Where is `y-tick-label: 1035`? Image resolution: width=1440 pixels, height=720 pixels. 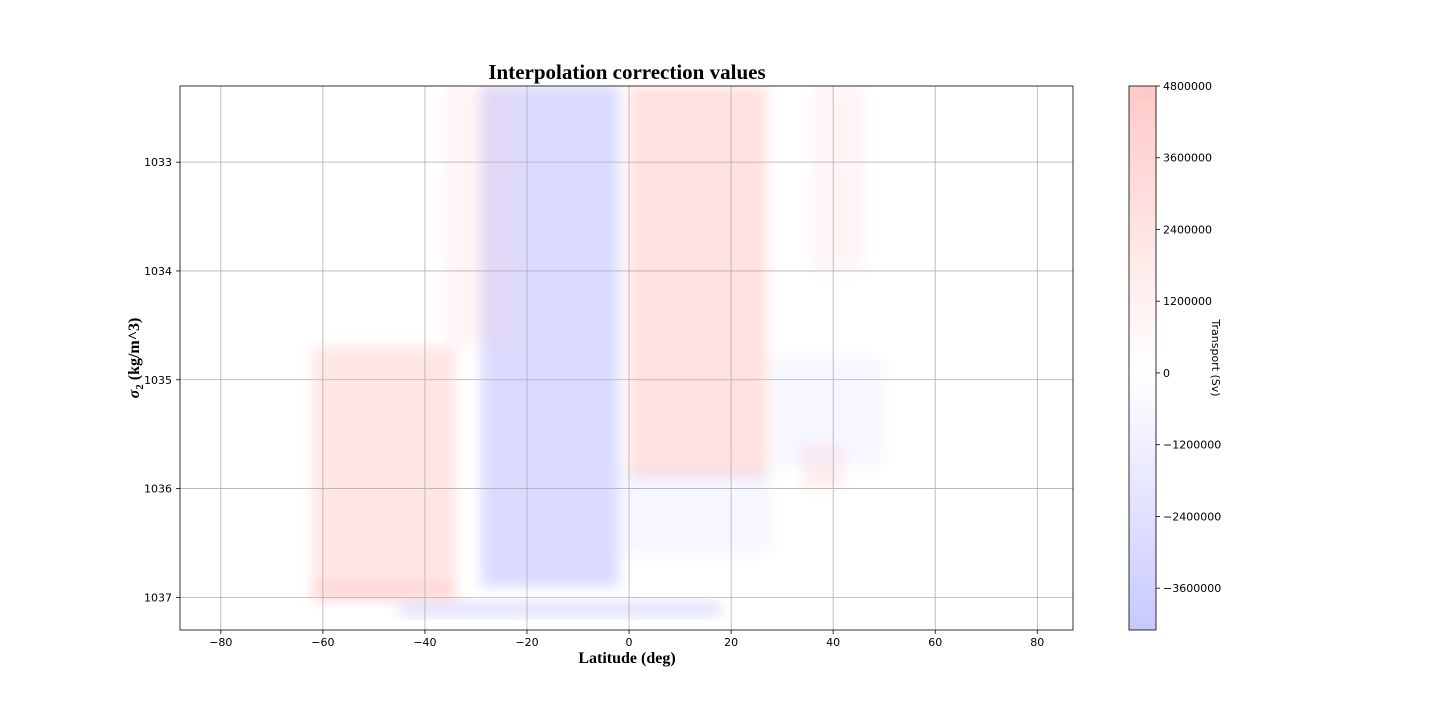
y-tick-label: 1035 is located at coordinates (158, 380).